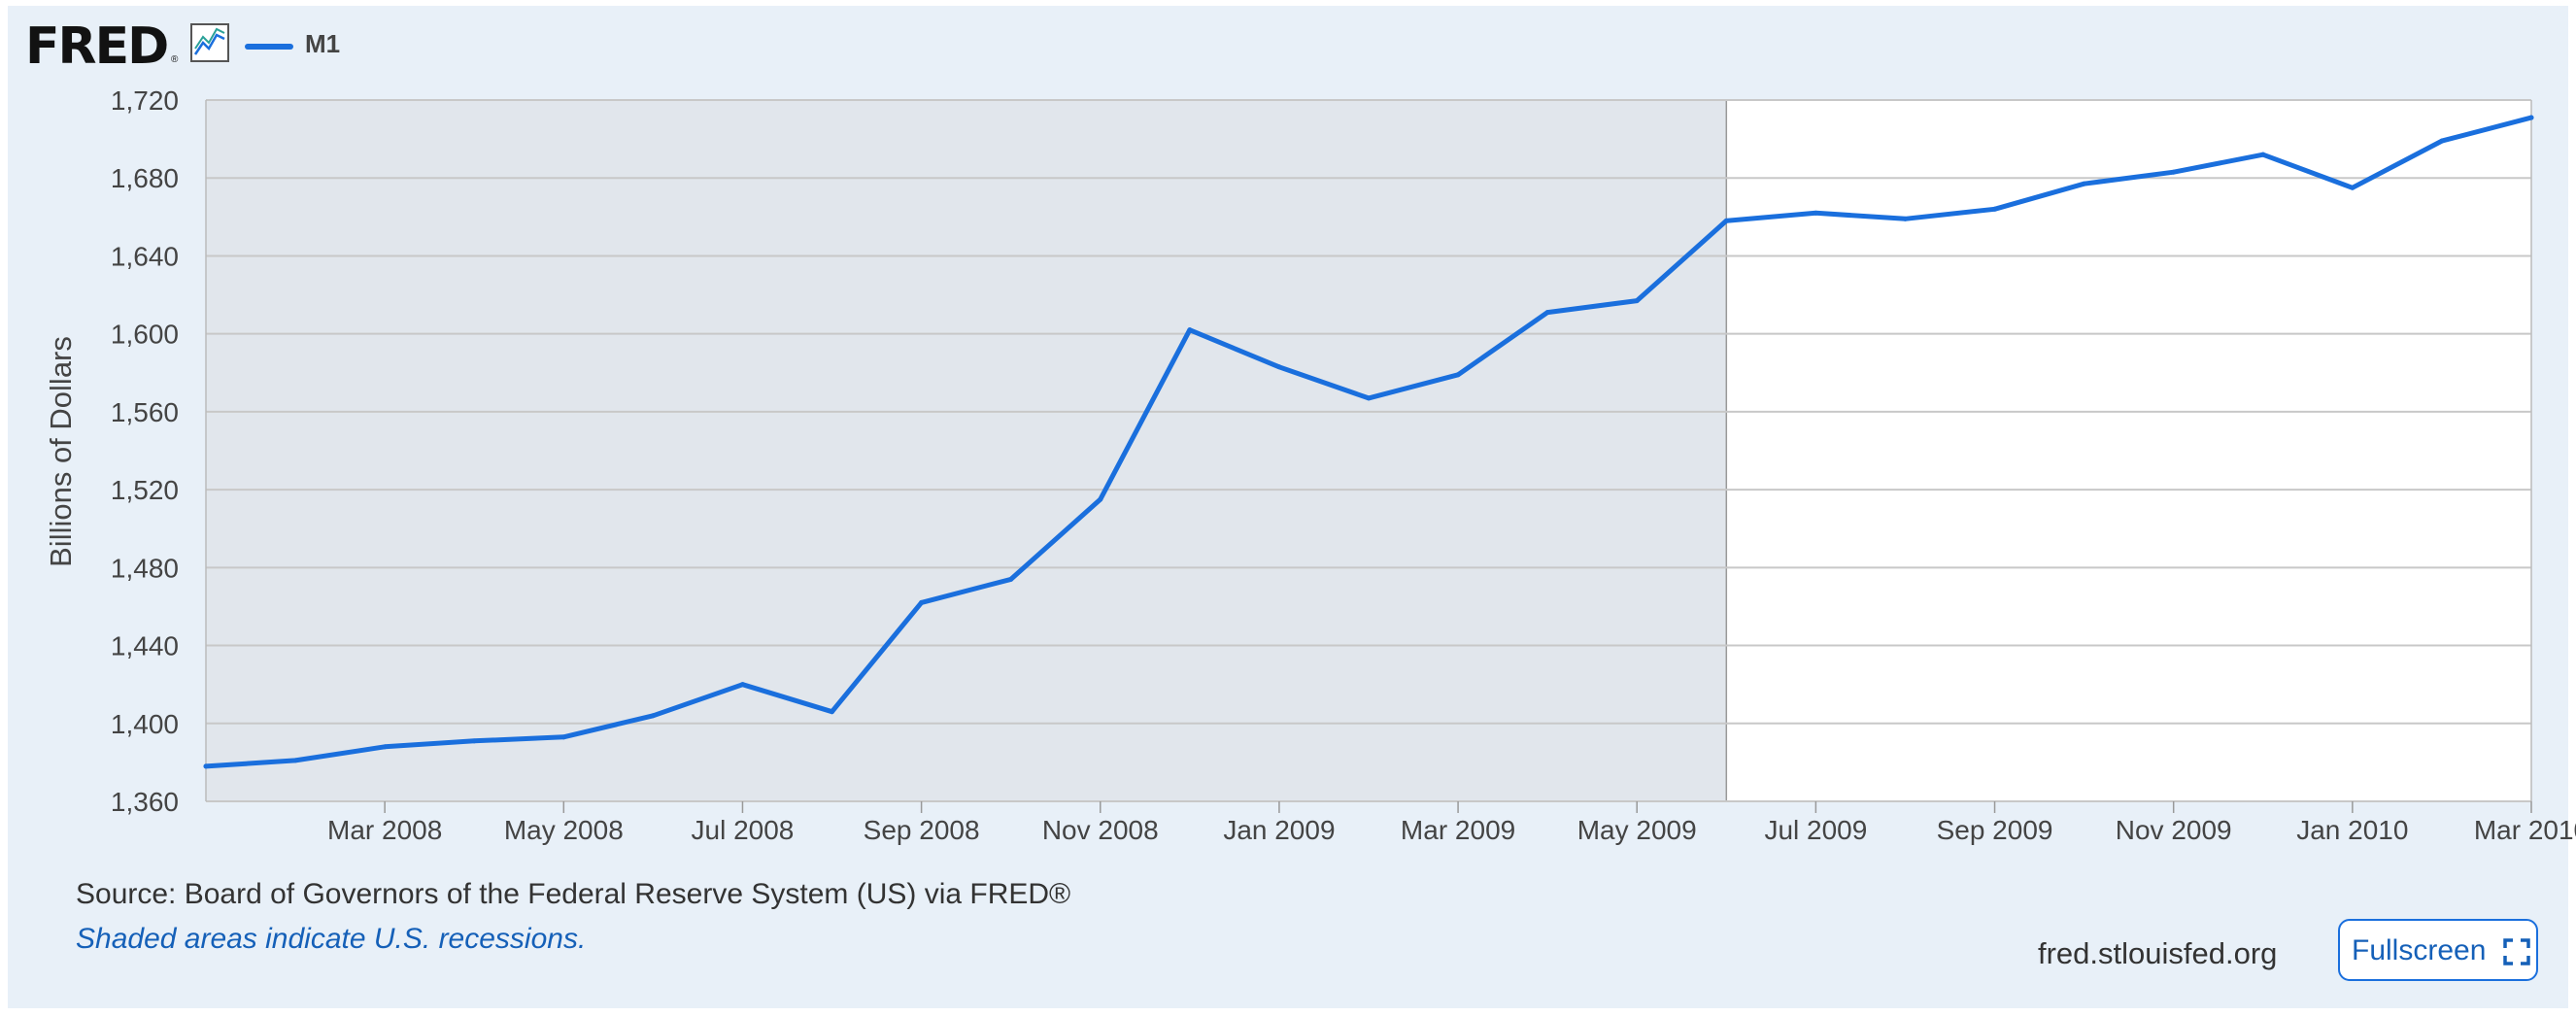 The height and width of the screenshot is (1016, 2576). What do you see at coordinates (145, 178) in the screenshot?
I see `y-tick-label: 1,680` at bounding box center [145, 178].